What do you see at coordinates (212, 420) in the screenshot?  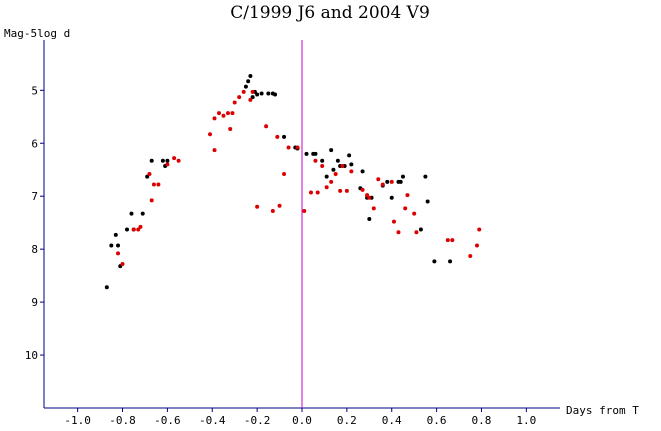 I see `x-tick-label: -0.4` at bounding box center [212, 420].